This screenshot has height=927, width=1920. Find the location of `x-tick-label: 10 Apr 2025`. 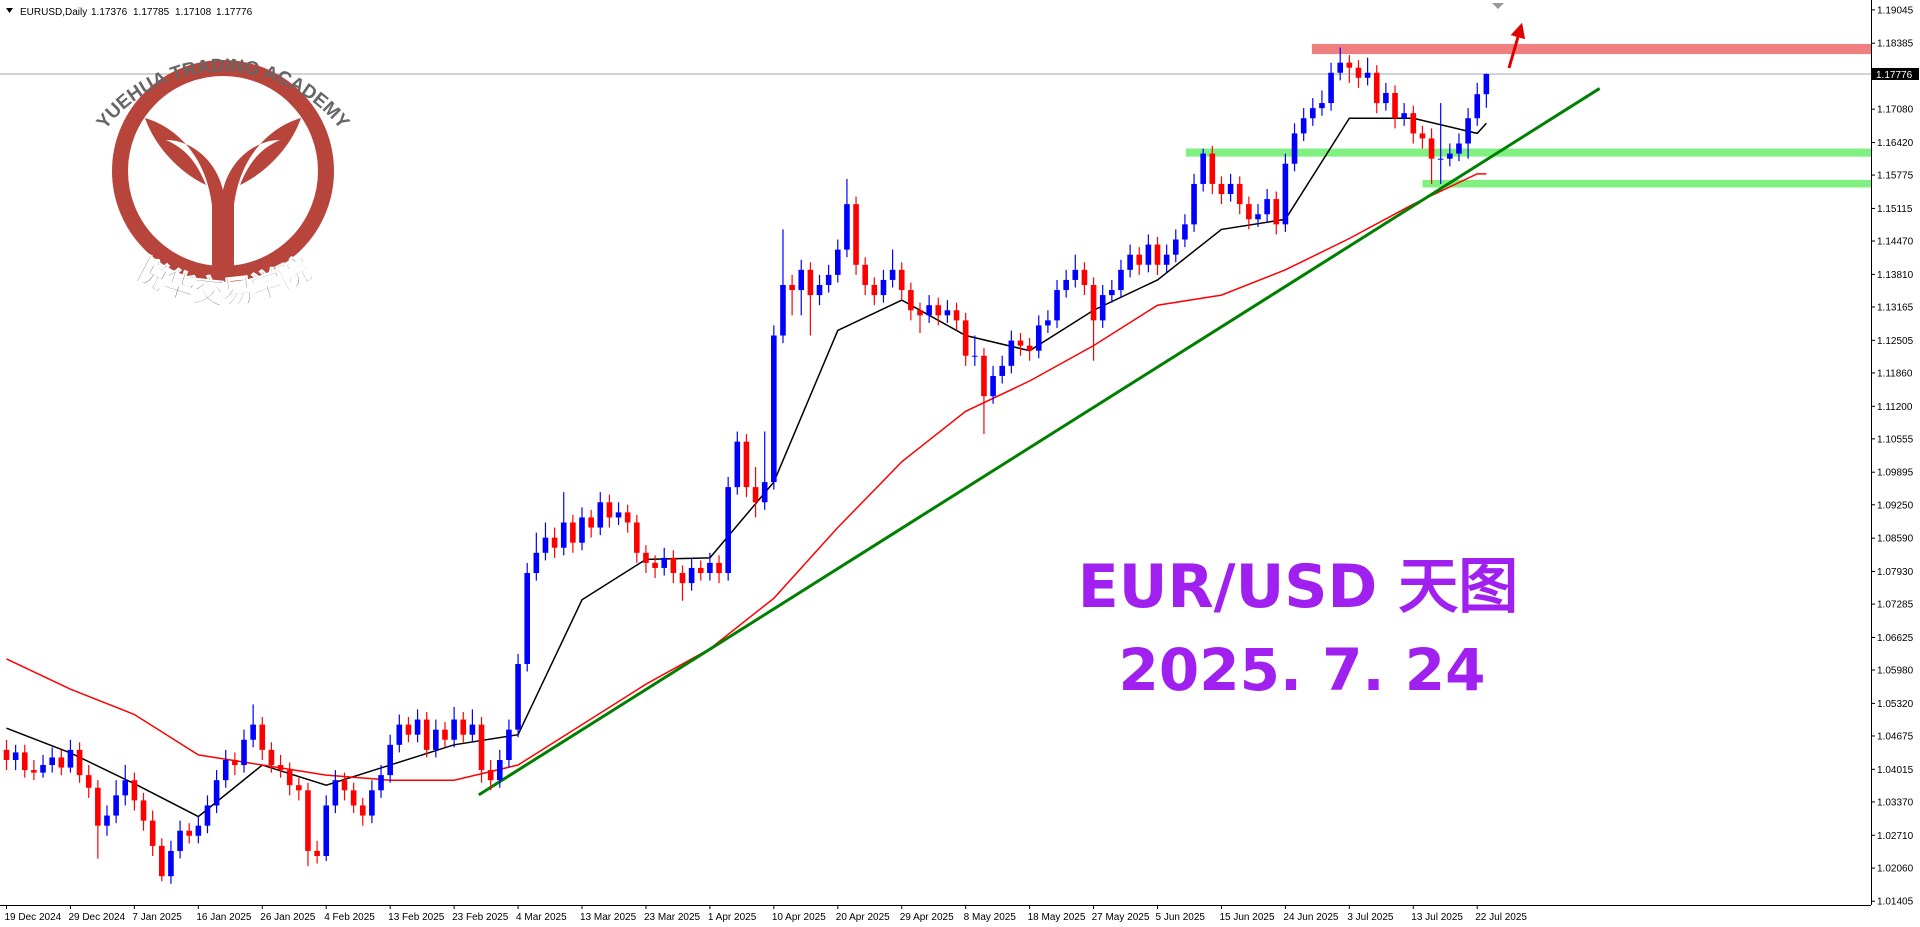

x-tick-label: 10 Apr 2025 is located at coordinates (799, 917).